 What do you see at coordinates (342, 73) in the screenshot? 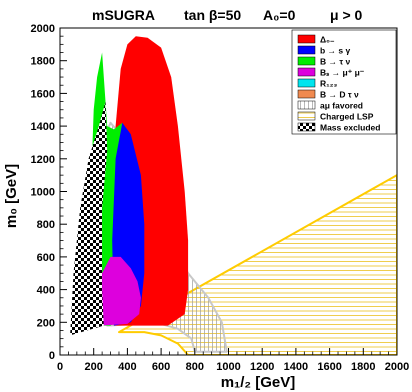
I see `legend-label: Bₛ → μ⁺ μ⁻` at bounding box center [342, 73].